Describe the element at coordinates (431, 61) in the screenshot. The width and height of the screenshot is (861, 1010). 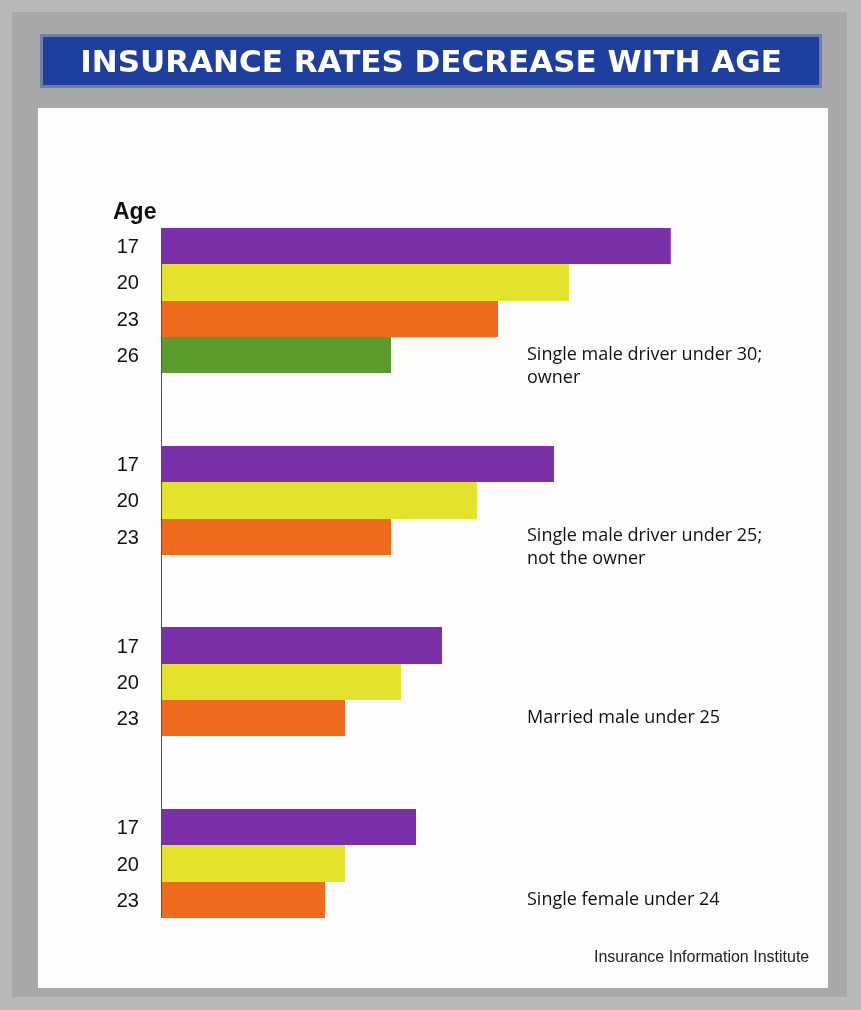
I see `chart-title: INSURANCE RATES DECREASE WITH AGE` at that location.